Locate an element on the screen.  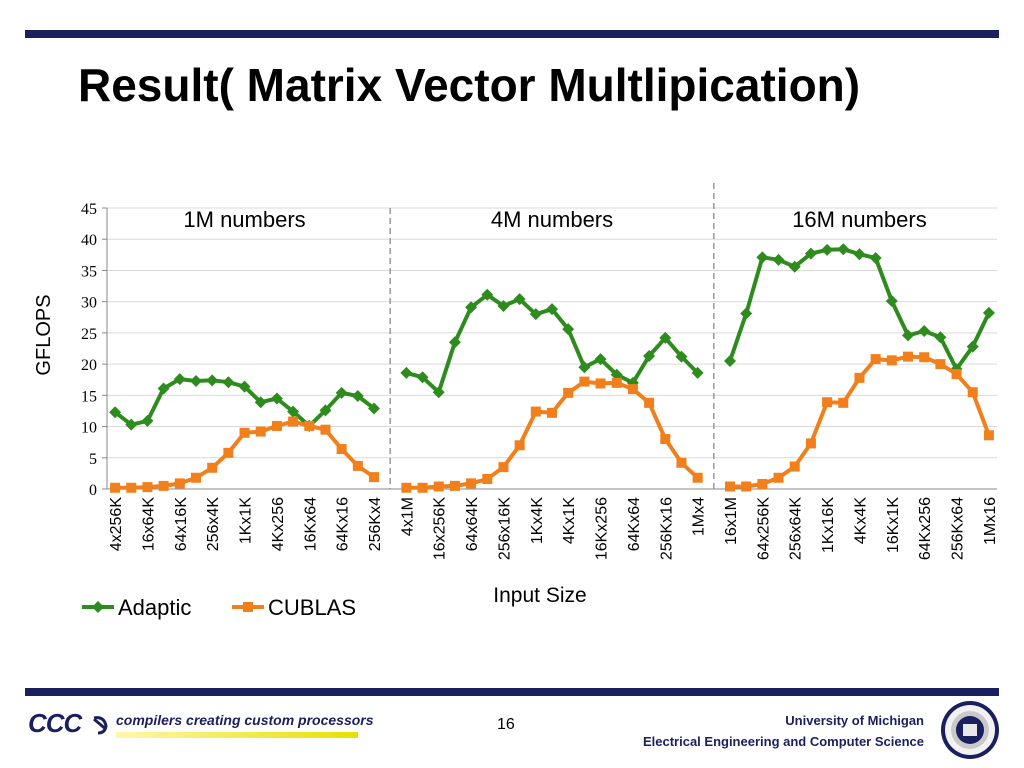
x-tick-label: 64x16K is located at coordinates (181, 524).